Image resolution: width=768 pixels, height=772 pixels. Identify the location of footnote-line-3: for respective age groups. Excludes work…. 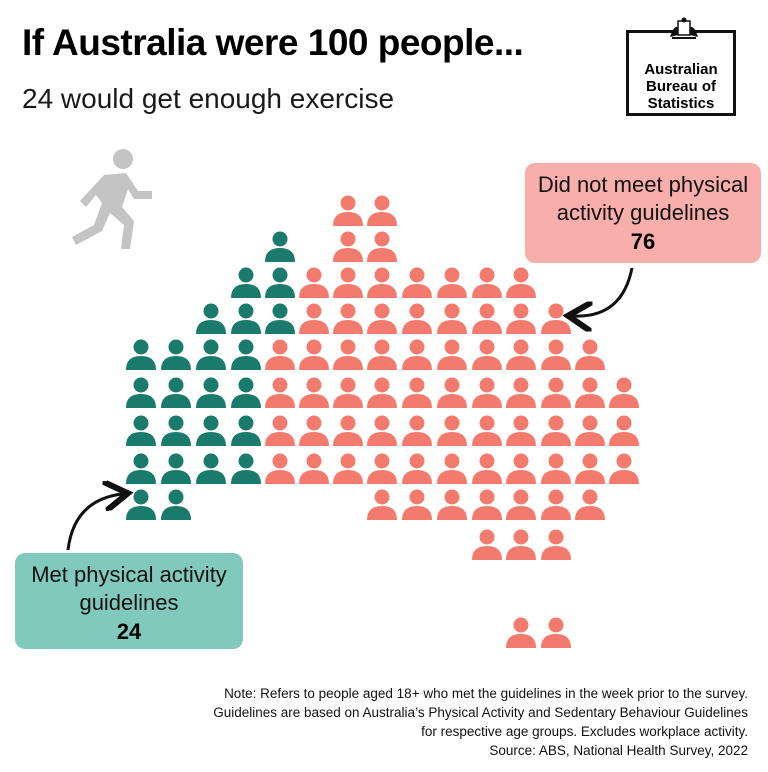
(584, 731).